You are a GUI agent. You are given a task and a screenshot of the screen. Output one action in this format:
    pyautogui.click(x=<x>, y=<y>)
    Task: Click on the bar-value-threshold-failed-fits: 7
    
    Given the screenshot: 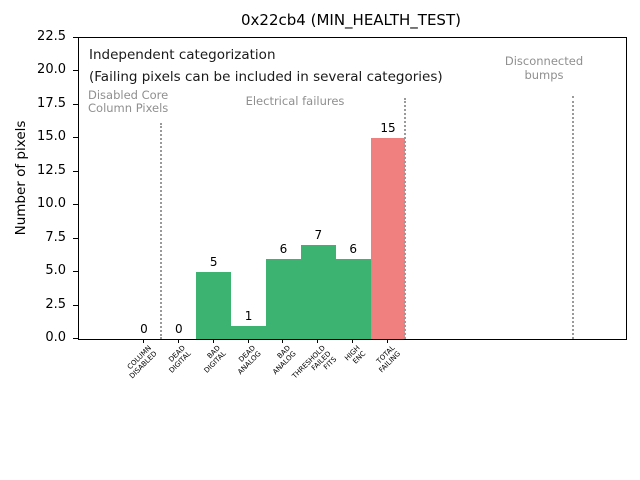 What is the action you would take?
    pyautogui.click(x=318, y=235)
    